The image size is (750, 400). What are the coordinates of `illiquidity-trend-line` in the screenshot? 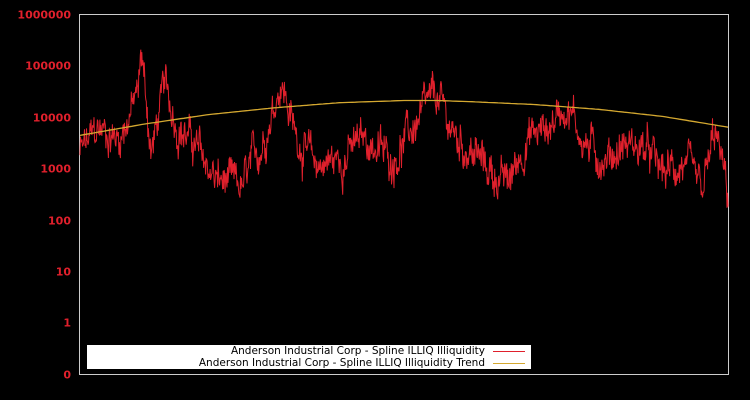 It's located at (404, 118).